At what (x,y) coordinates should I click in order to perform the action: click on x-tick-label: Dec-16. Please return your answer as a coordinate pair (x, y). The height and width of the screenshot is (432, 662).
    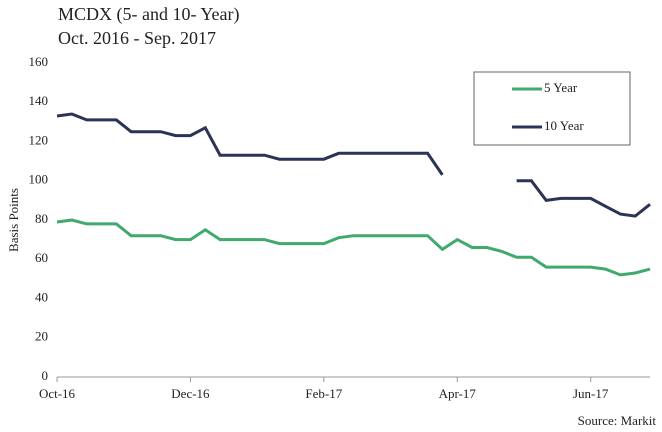
    Looking at the image, I should click on (190, 393).